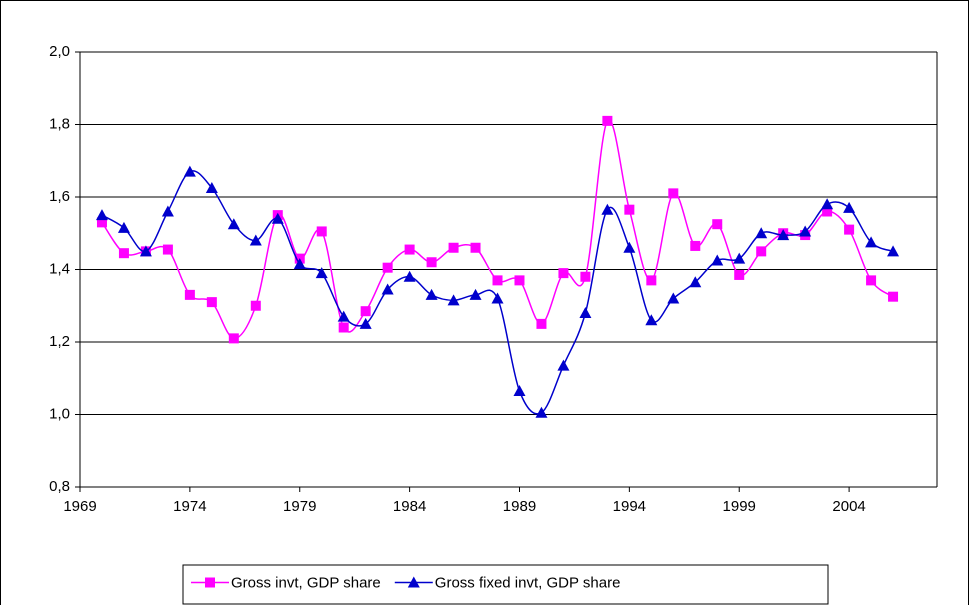 The height and width of the screenshot is (605, 970). I want to click on x-tick-label: 1999, so click(739, 506).